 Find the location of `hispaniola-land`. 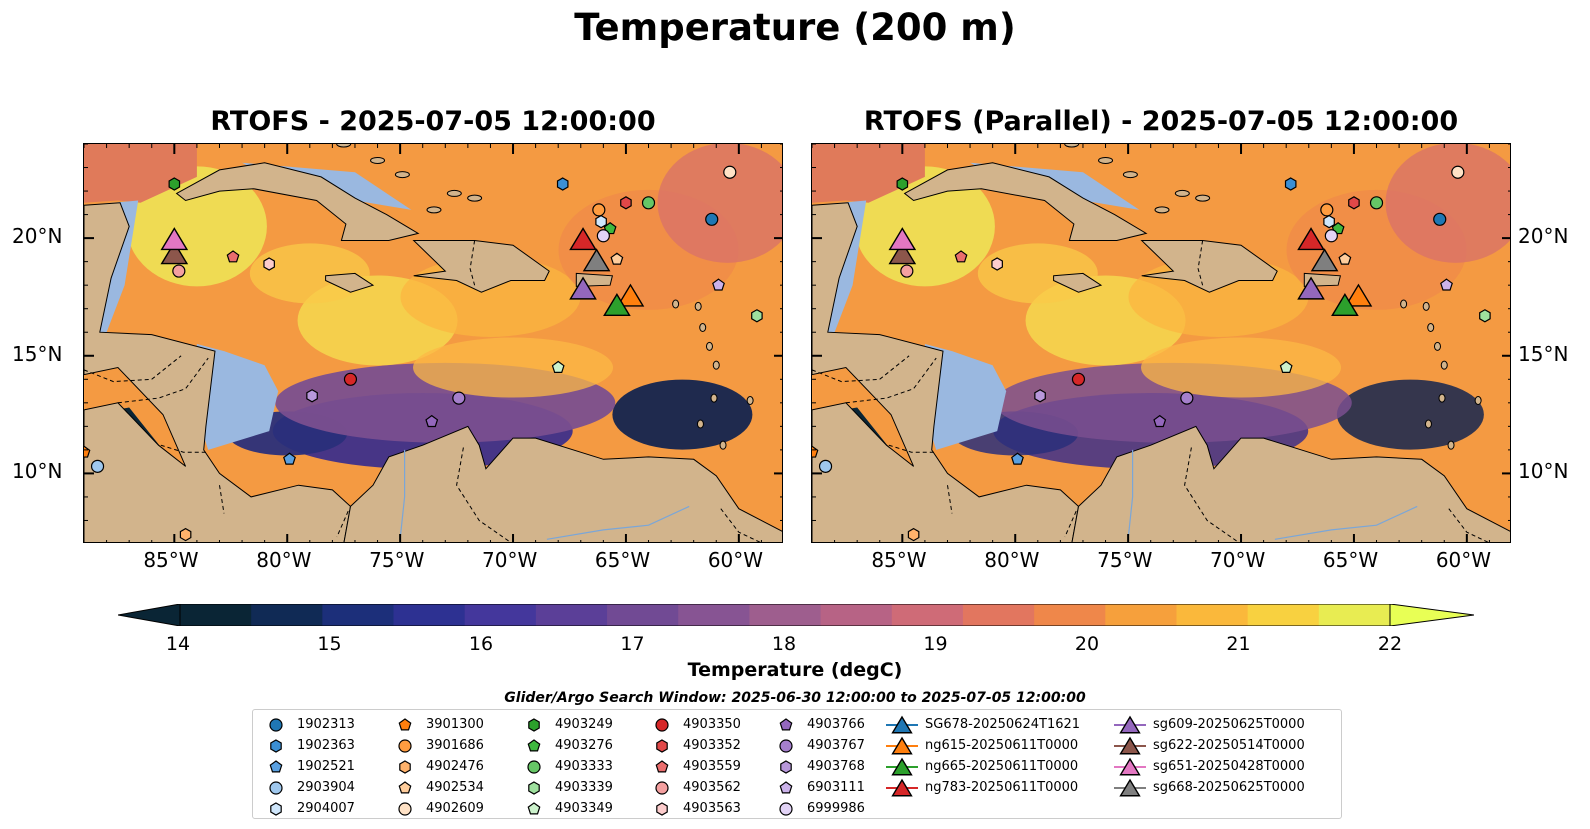

hispaniola-land is located at coordinates (481, 266).